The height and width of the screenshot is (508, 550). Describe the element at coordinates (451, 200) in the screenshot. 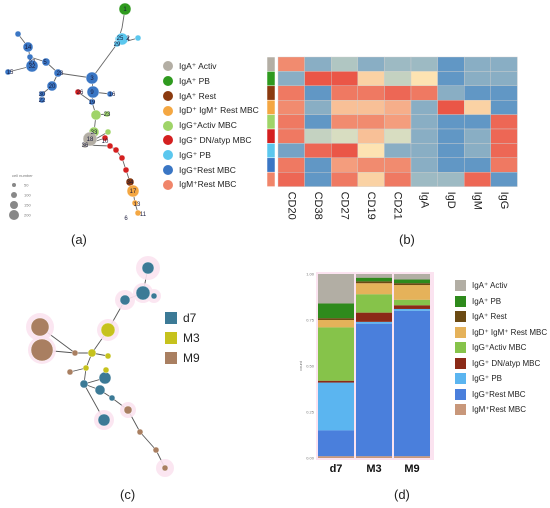

I see `heatmap-column-label: IgD` at that location.